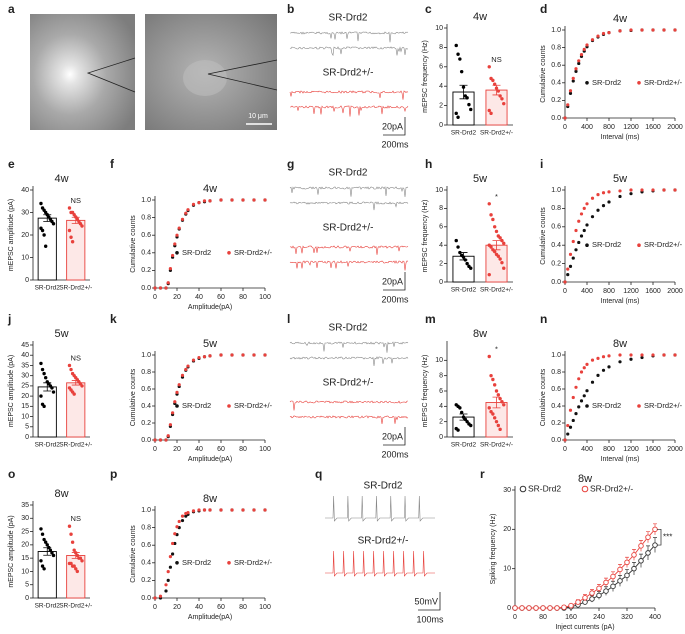  I want to click on y-tick-label: 1.0, so click(146, 200).